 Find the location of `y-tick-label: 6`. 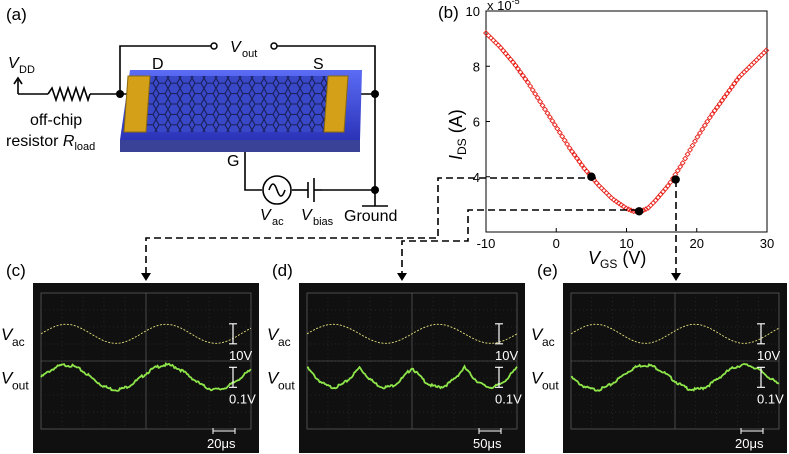

y-tick-label: 6 is located at coordinates (476, 122).